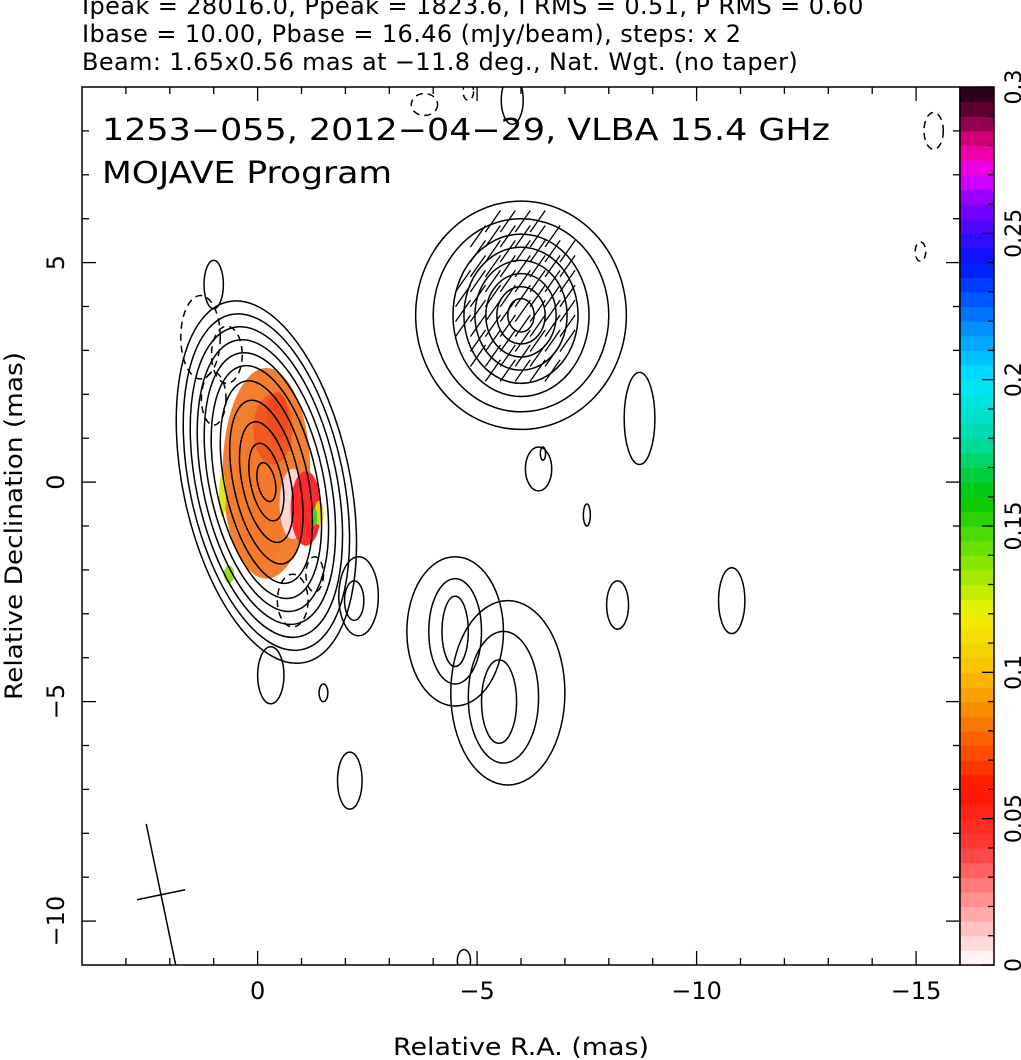 The height and width of the screenshot is (1060, 1021). I want to click on x-tick-label: 0, so click(257, 991).